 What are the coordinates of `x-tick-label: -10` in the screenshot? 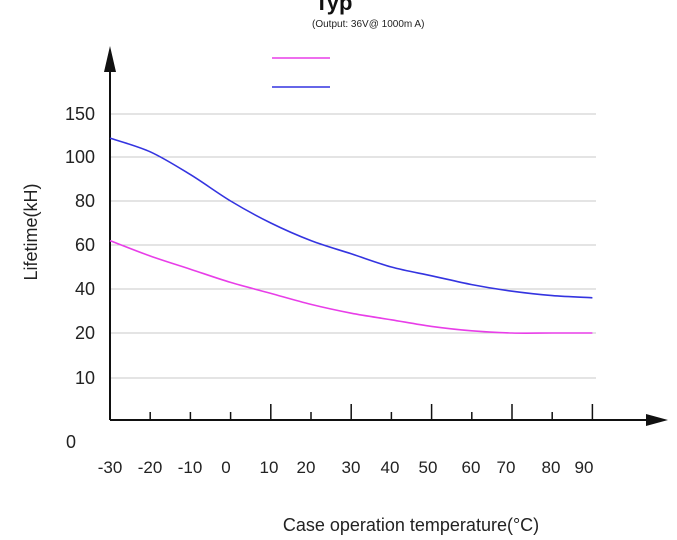 It's located at (190, 467).